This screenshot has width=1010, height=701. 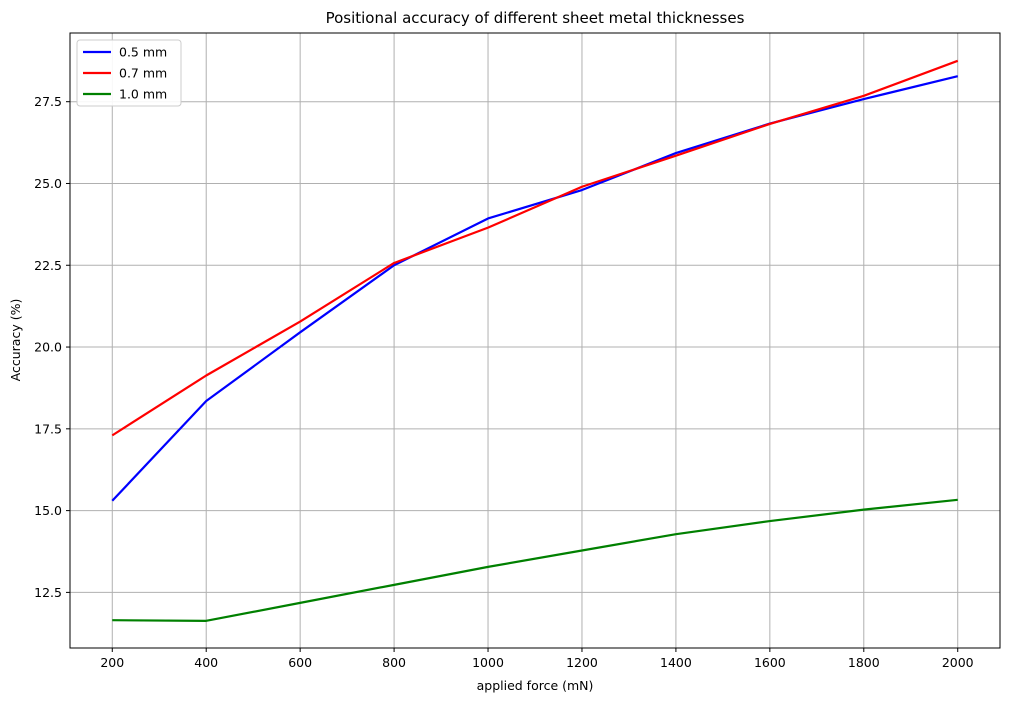 What do you see at coordinates (582, 662) in the screenshot?
I see `x-tick-label: 1200` at bounding box center [582, 662].